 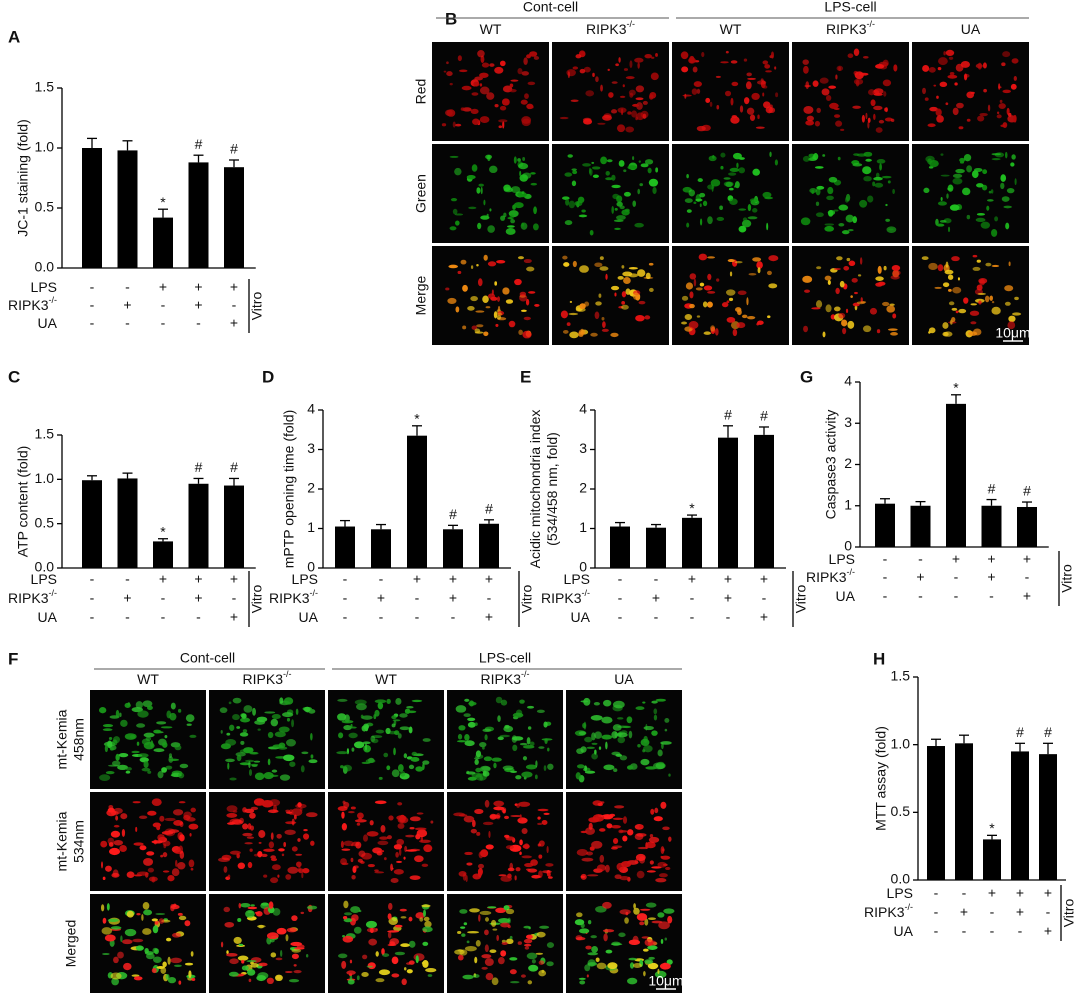 What do you see at coordinates (848, 463) in the screenshot?
I see `y-tick-label: 2` at bounding box center [848, 463].